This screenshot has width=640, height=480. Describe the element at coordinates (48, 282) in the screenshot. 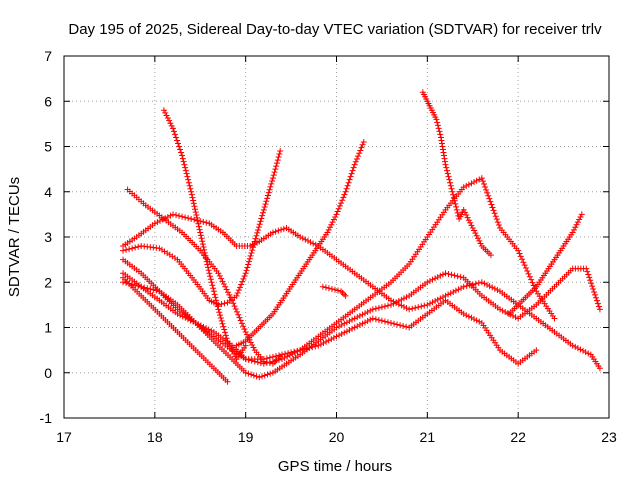

I see `y-tick-label: 2` at that location.